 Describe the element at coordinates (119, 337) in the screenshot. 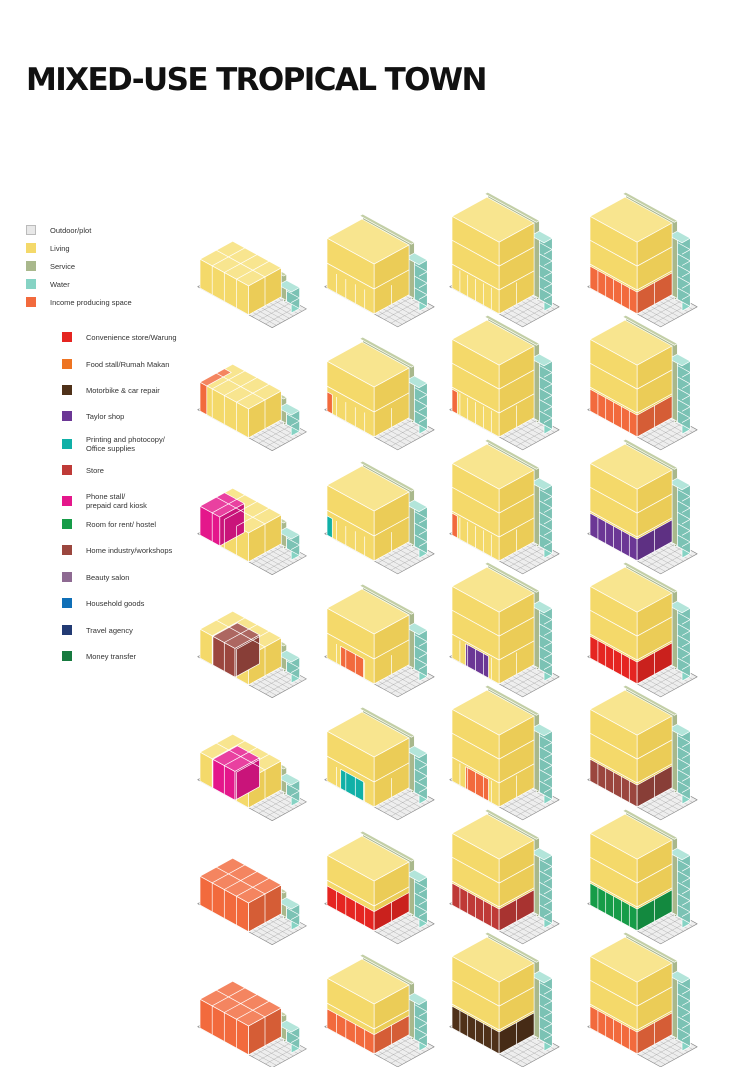

I see `legend-item-convenience-store: Convenience store/Warung` at that location.